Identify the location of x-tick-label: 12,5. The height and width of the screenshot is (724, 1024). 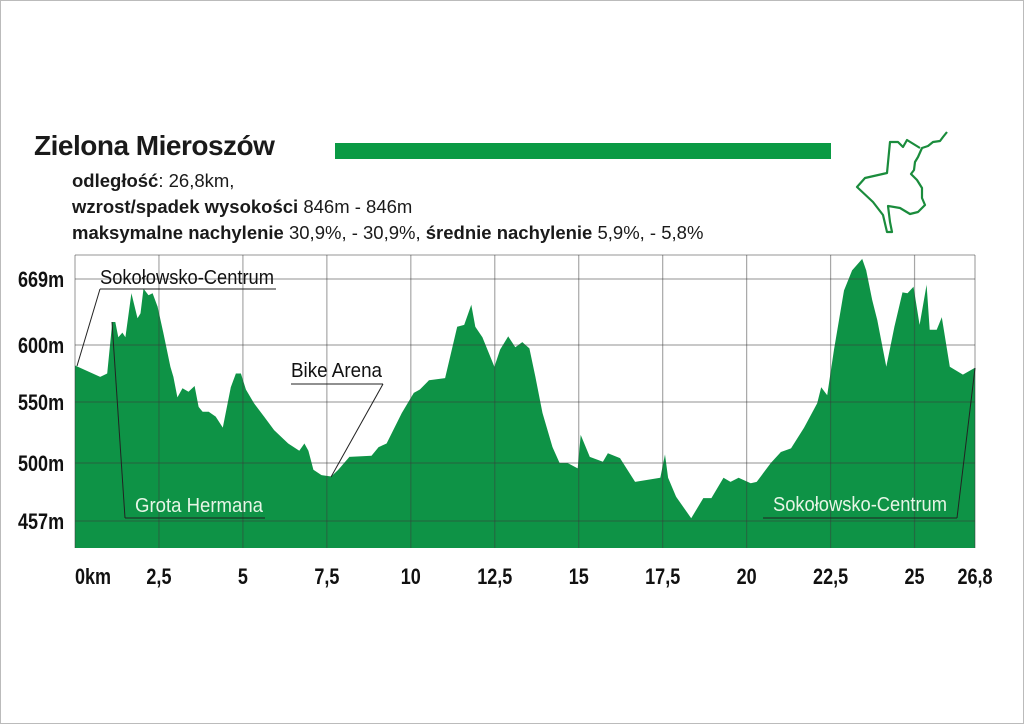
(494, 577).